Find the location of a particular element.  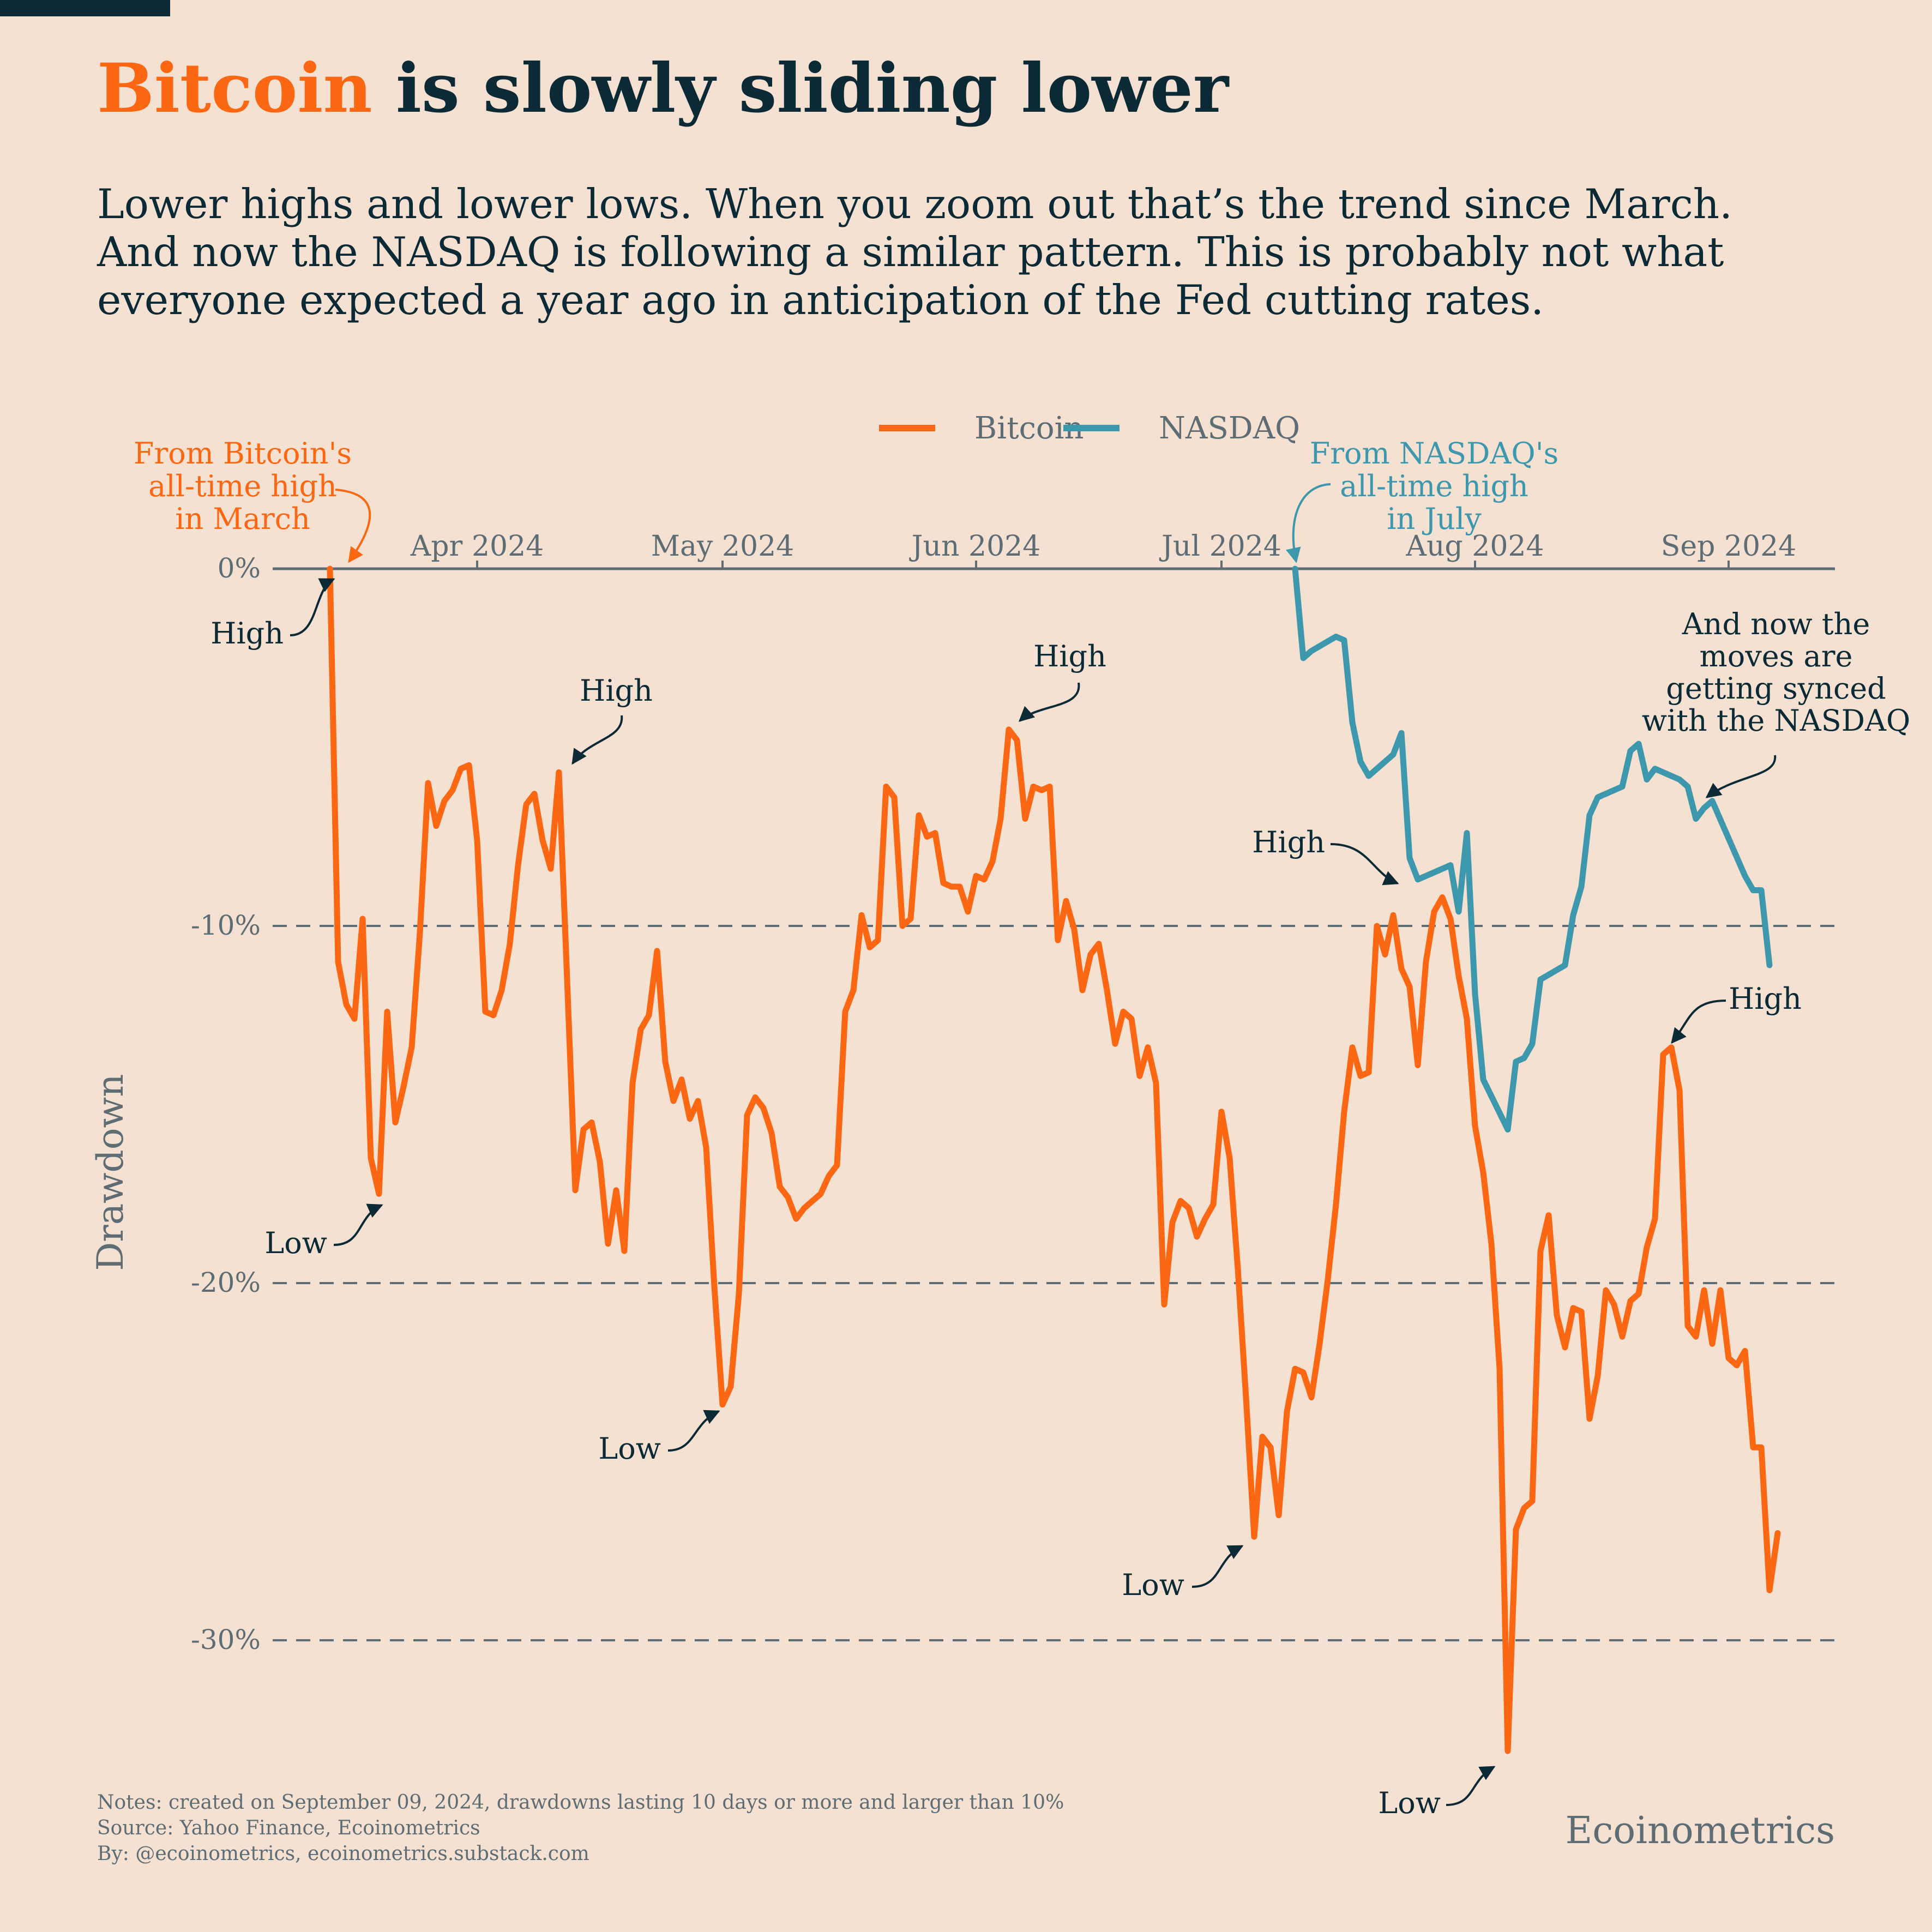

annotation-sync-text: getting synced is located at coordinates (1776, 688).